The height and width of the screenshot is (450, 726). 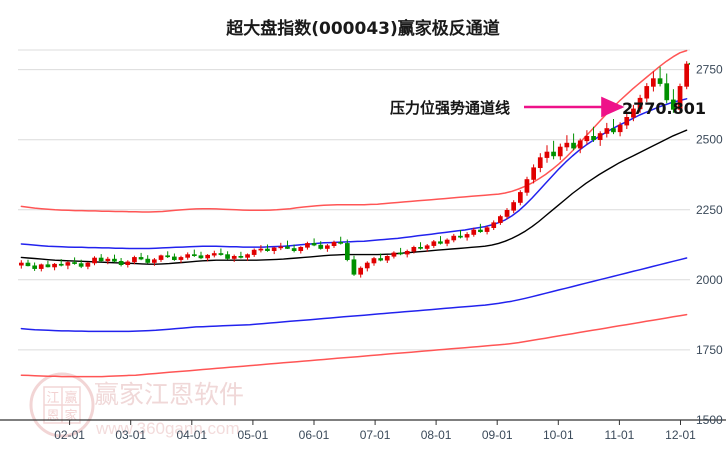 I want to click on svg-text: 赢, so click(x=70, y=398).